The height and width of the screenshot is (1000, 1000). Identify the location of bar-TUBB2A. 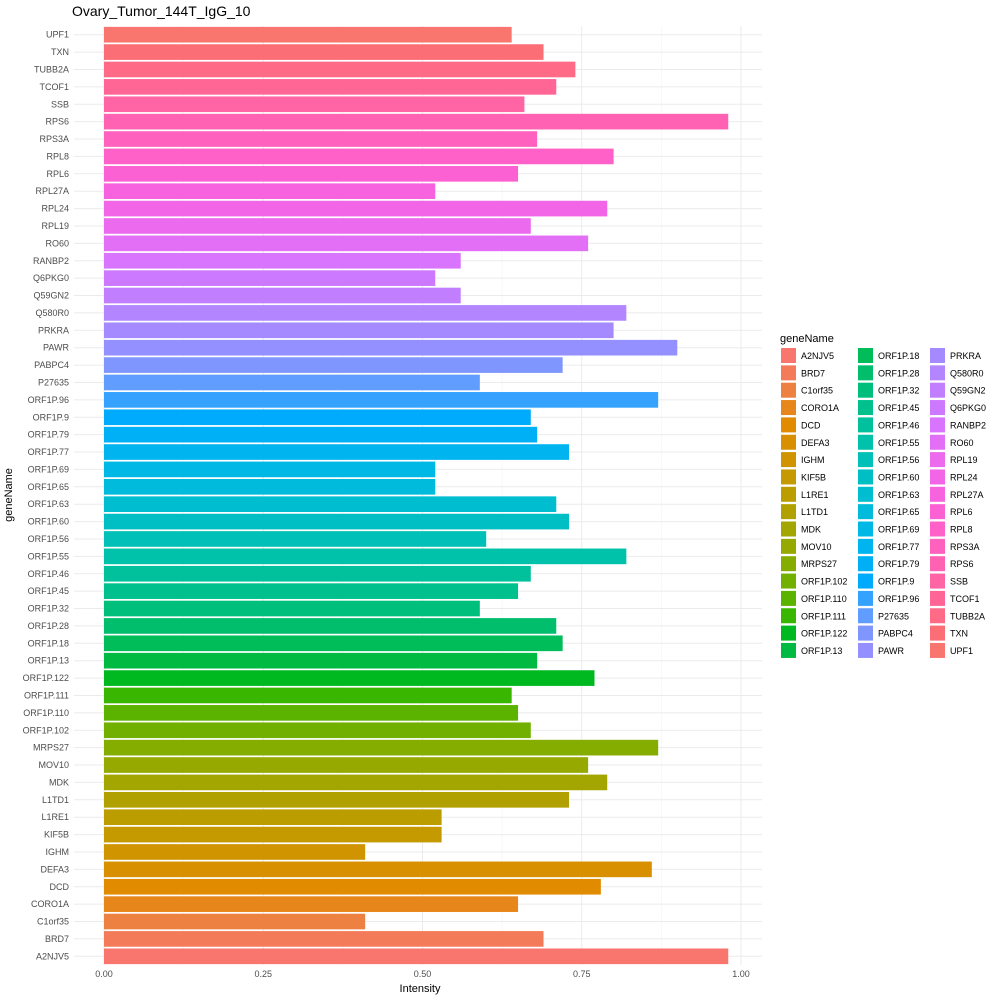
(340, 69).